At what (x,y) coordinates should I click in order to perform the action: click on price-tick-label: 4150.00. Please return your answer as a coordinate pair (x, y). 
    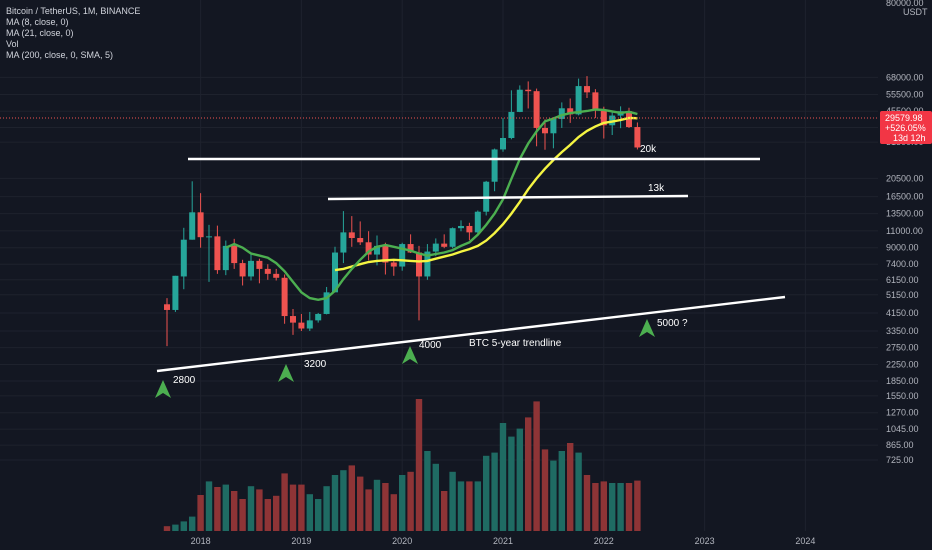
    Looking at the image, I should click on (902, 313).